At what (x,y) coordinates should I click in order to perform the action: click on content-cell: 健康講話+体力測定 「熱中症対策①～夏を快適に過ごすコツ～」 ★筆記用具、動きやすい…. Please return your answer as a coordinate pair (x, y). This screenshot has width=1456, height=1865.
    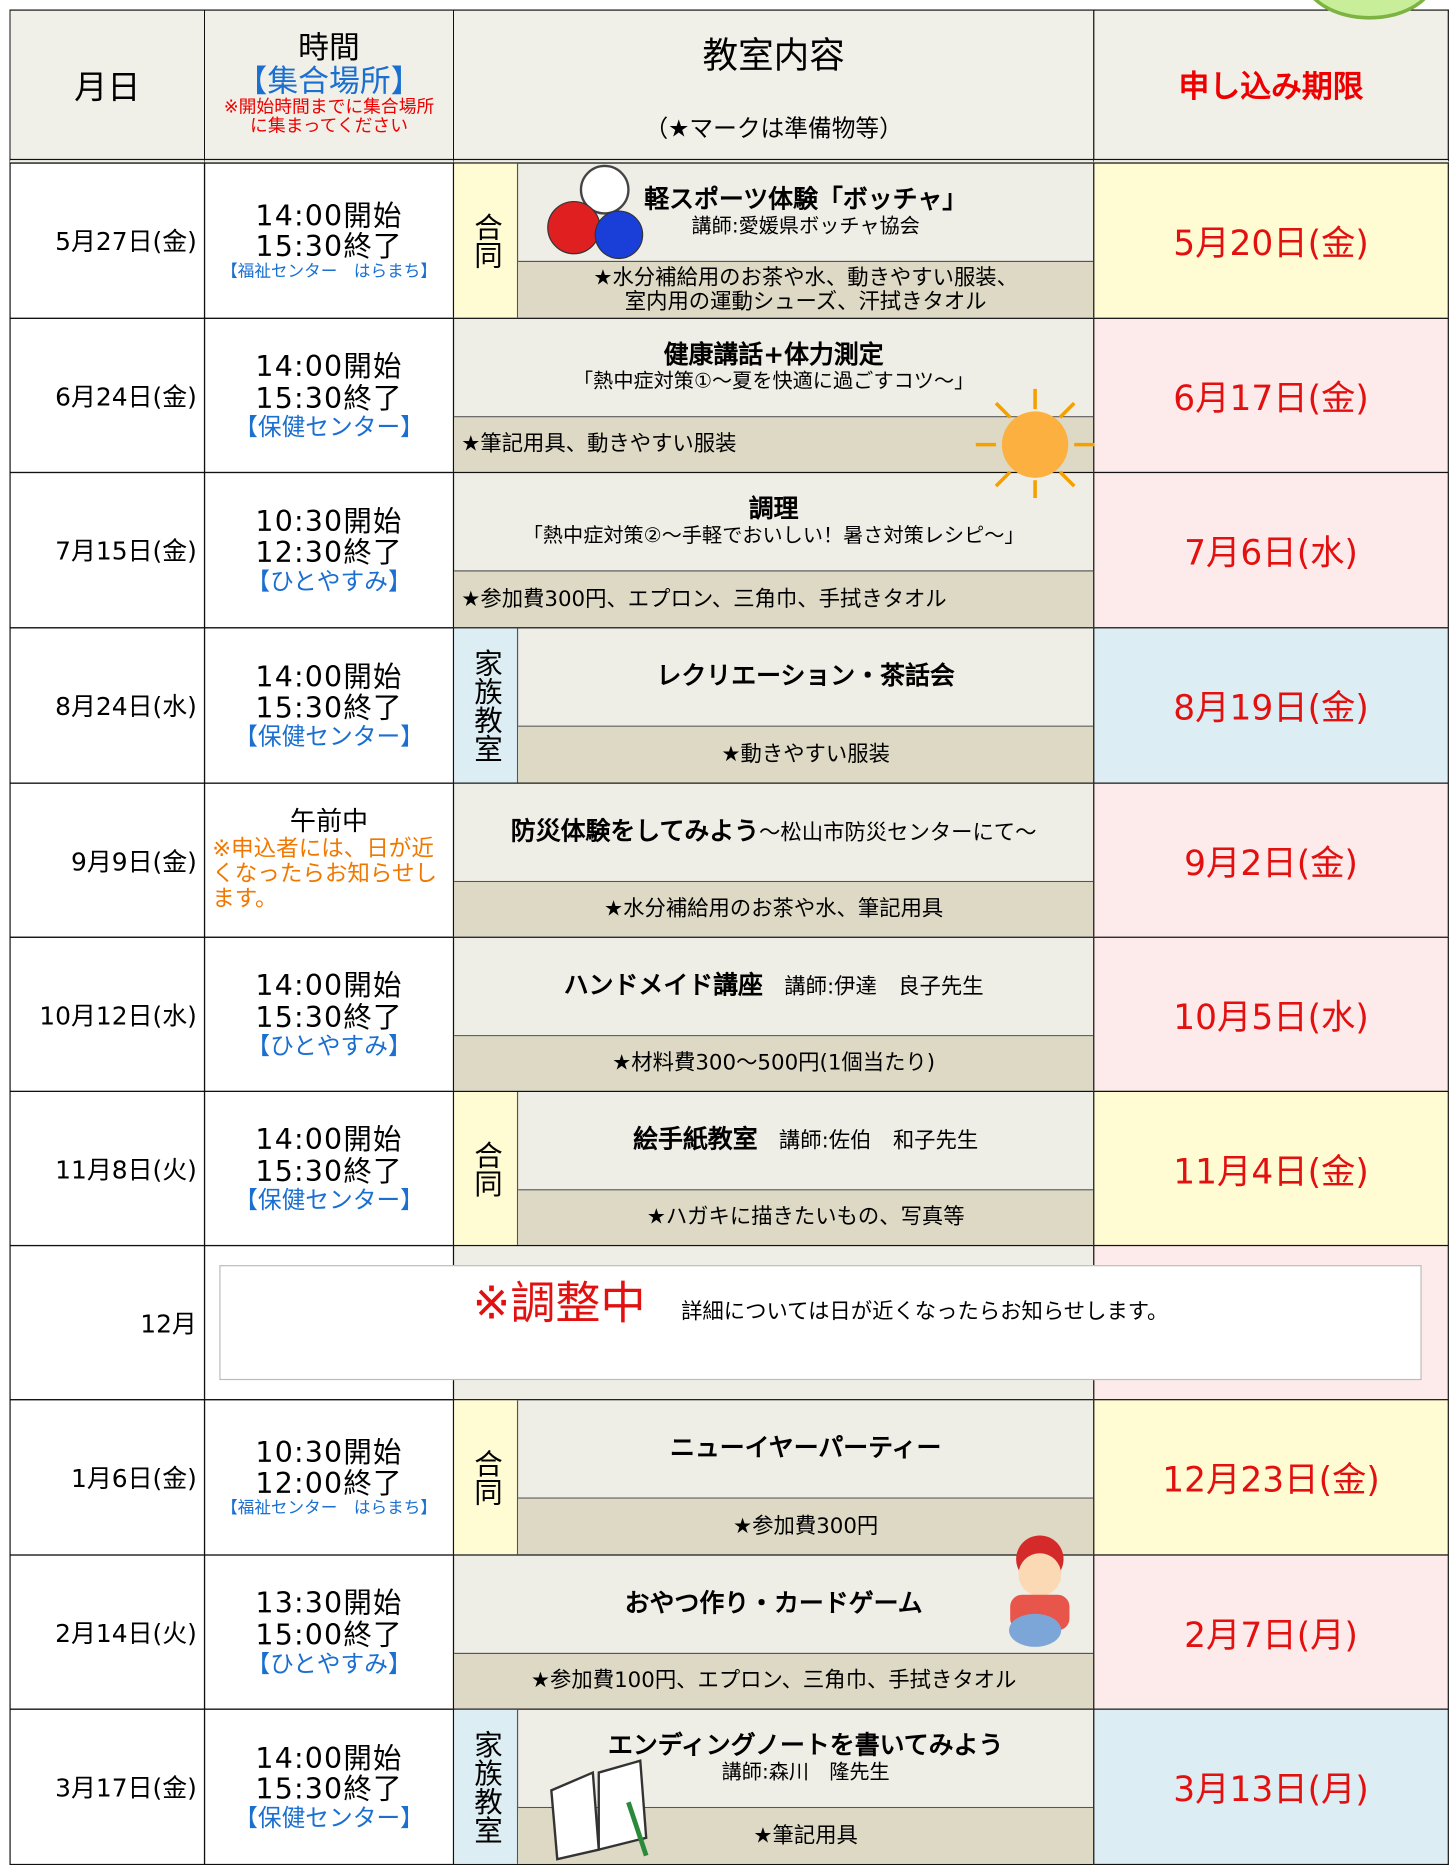
    Looking at the image, I should click on (773, 395).